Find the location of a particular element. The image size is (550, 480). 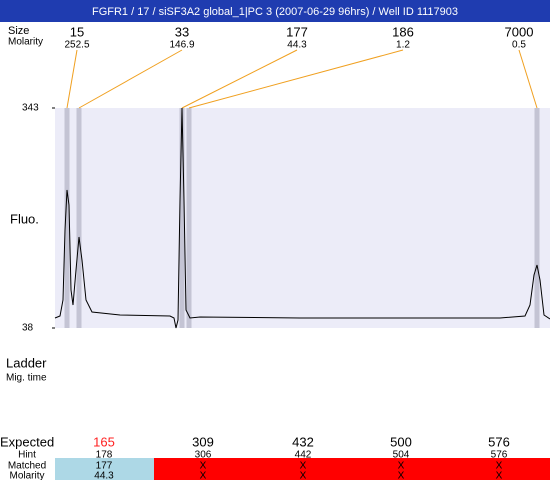

size-label: Size is located at coordinates (18, 31).